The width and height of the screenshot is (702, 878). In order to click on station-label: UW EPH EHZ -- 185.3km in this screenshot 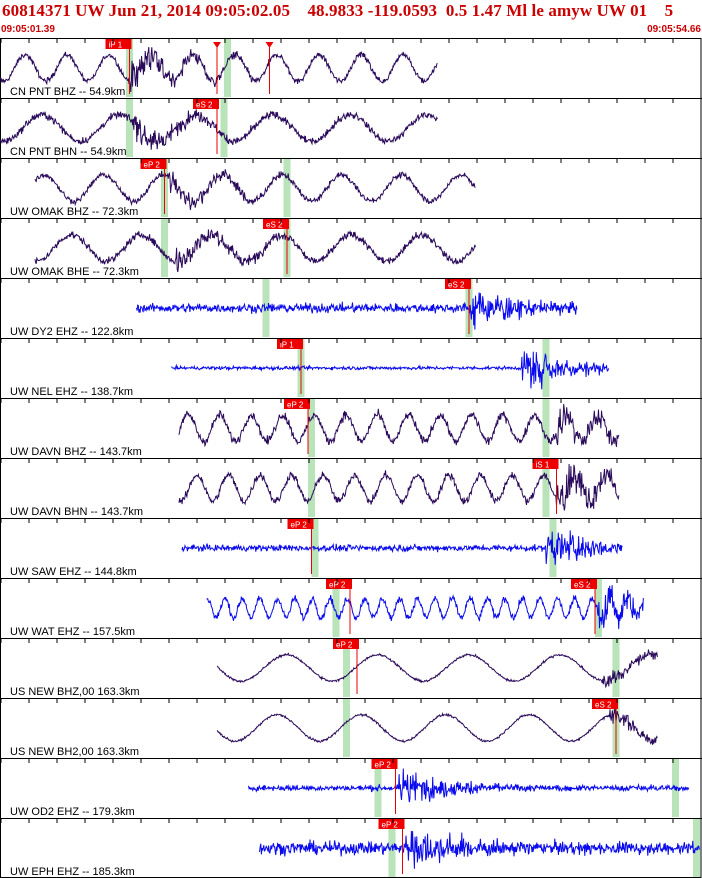, I will do `click(72, 872)`.